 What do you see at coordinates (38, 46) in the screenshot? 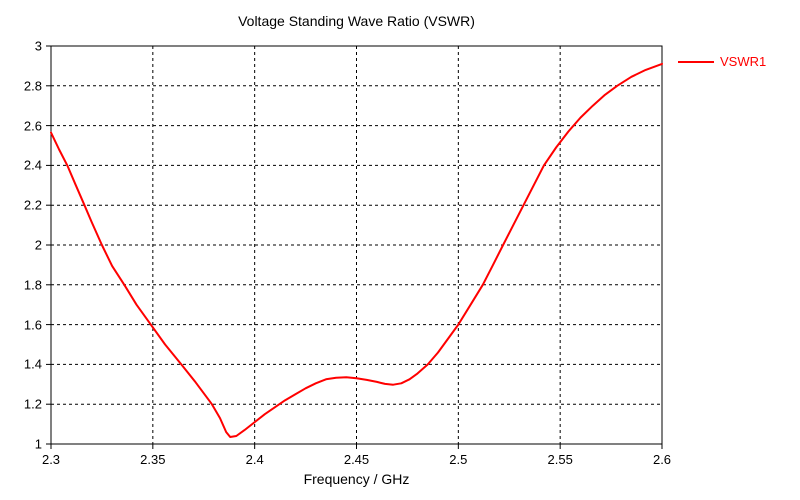
I see `y-tick-label: 3` at bounding box center [38, 46].